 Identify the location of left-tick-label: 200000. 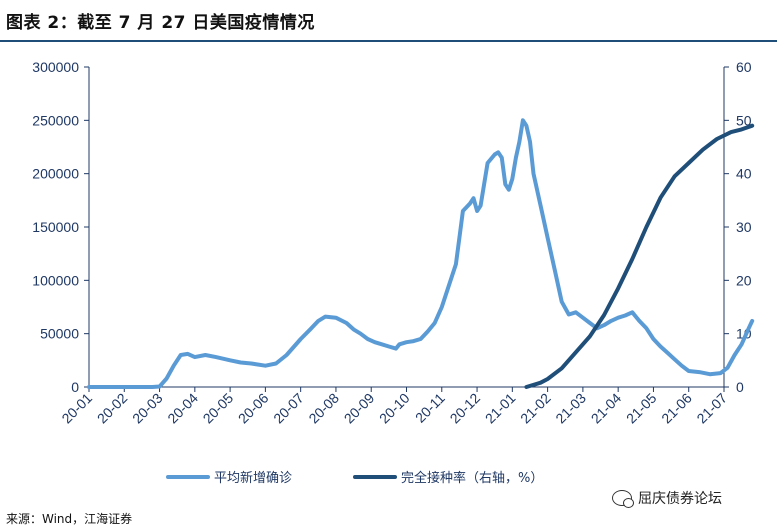
(55, 174).